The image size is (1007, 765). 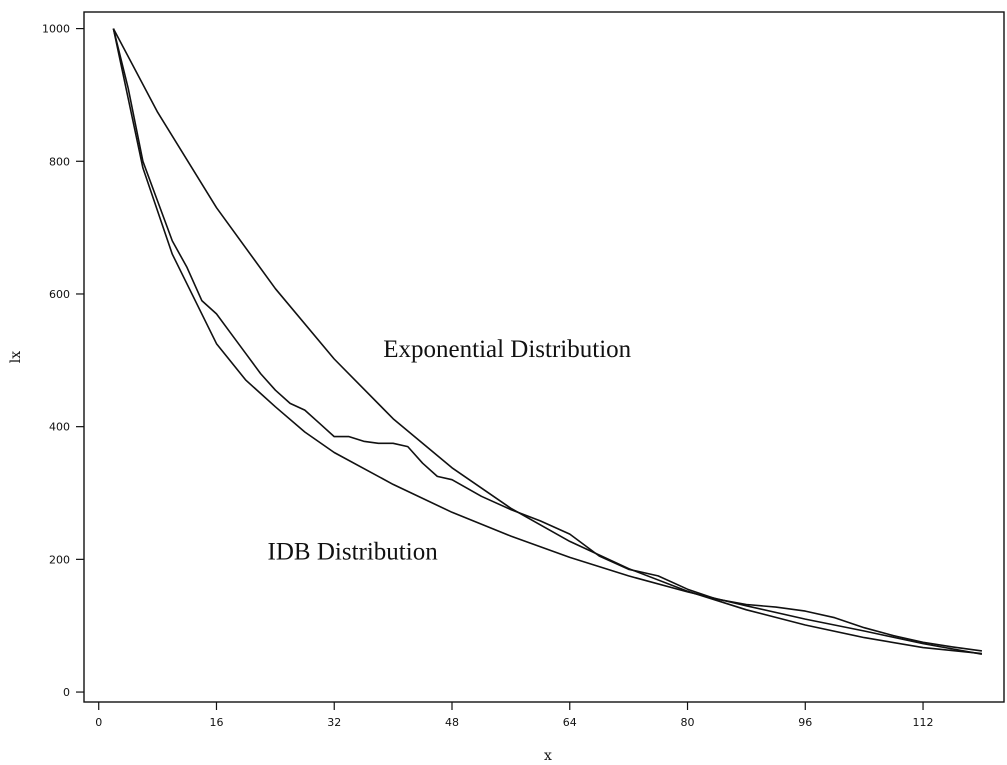 I want to click on x-tick-label: 64, so click(x=570, y=722).